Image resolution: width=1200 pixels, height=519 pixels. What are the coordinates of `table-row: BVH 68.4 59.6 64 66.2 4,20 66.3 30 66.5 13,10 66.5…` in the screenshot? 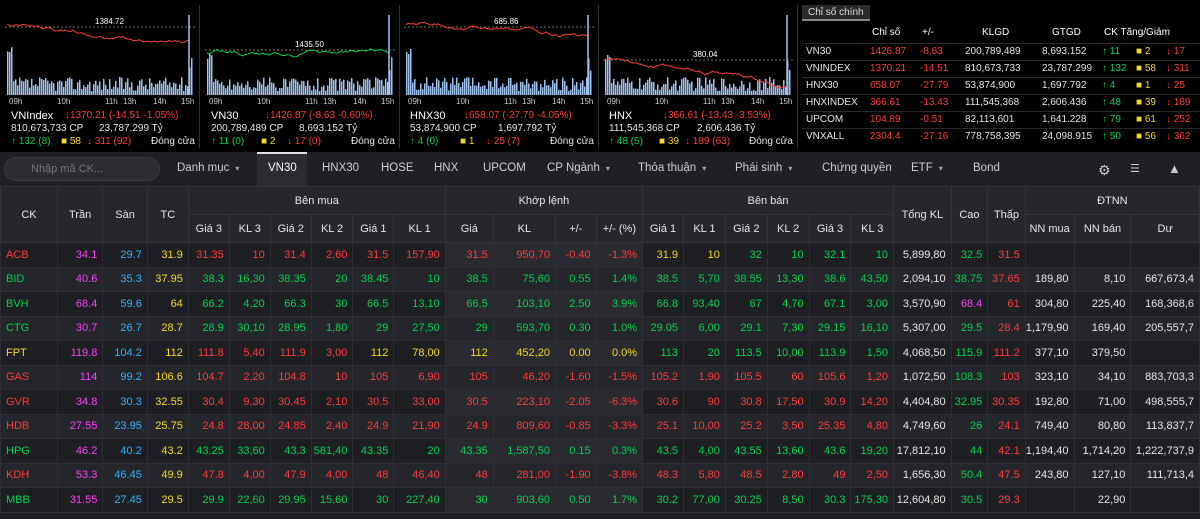 It's located at (600, 304).